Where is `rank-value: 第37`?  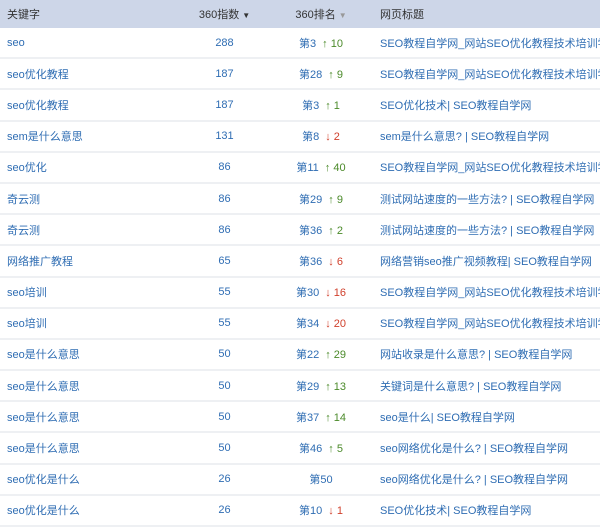 rank-value: 第37 is located at coordinates (307, 417).